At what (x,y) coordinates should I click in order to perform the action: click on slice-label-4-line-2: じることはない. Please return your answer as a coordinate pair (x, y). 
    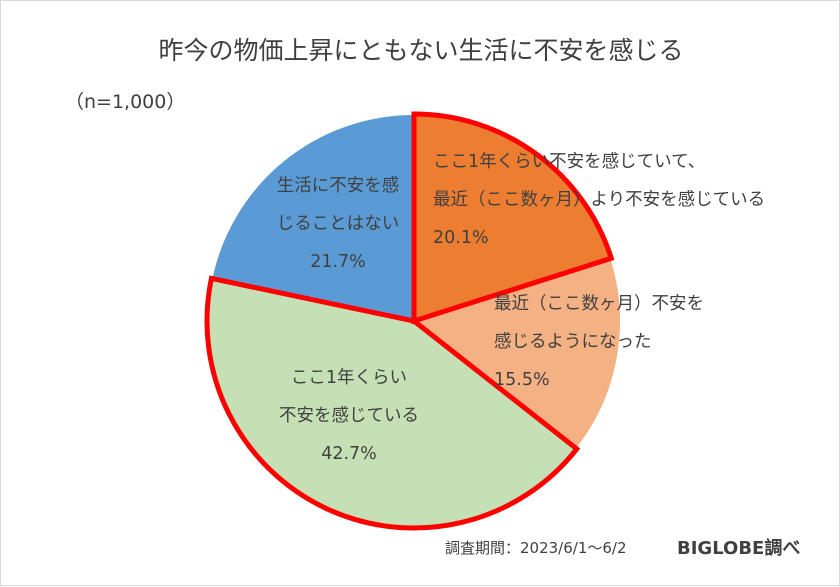
    Looking at the image, I should click on (338, 224).